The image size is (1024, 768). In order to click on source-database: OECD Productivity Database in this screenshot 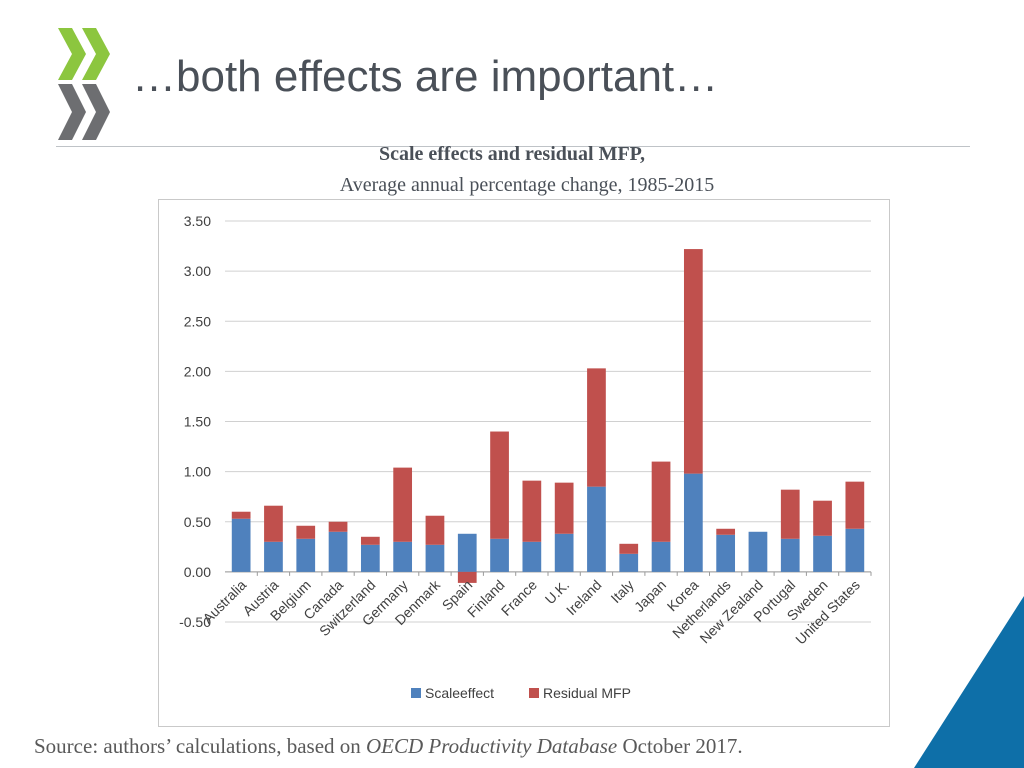, I will do `click(492, 746)`.